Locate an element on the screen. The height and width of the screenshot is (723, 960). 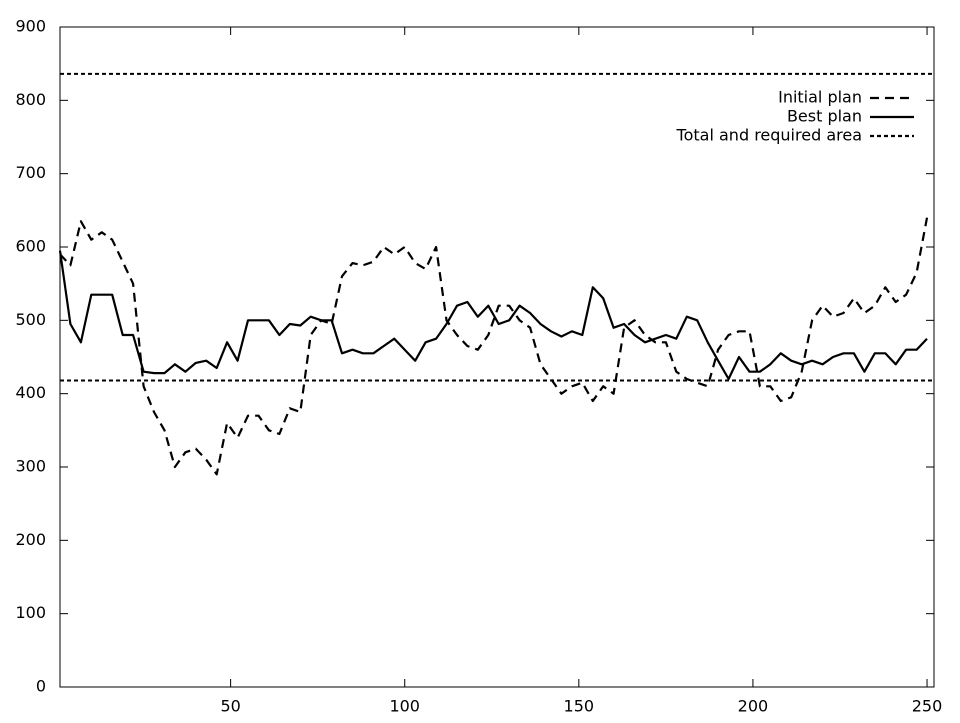
y-tick-label: 400 is located at coordinates (30, 392).